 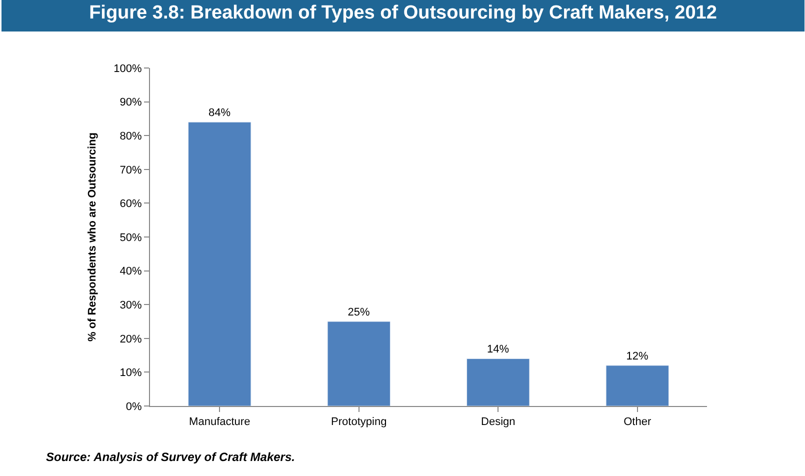 I want to click on data-label: 25%, so click(x=359, y=312).